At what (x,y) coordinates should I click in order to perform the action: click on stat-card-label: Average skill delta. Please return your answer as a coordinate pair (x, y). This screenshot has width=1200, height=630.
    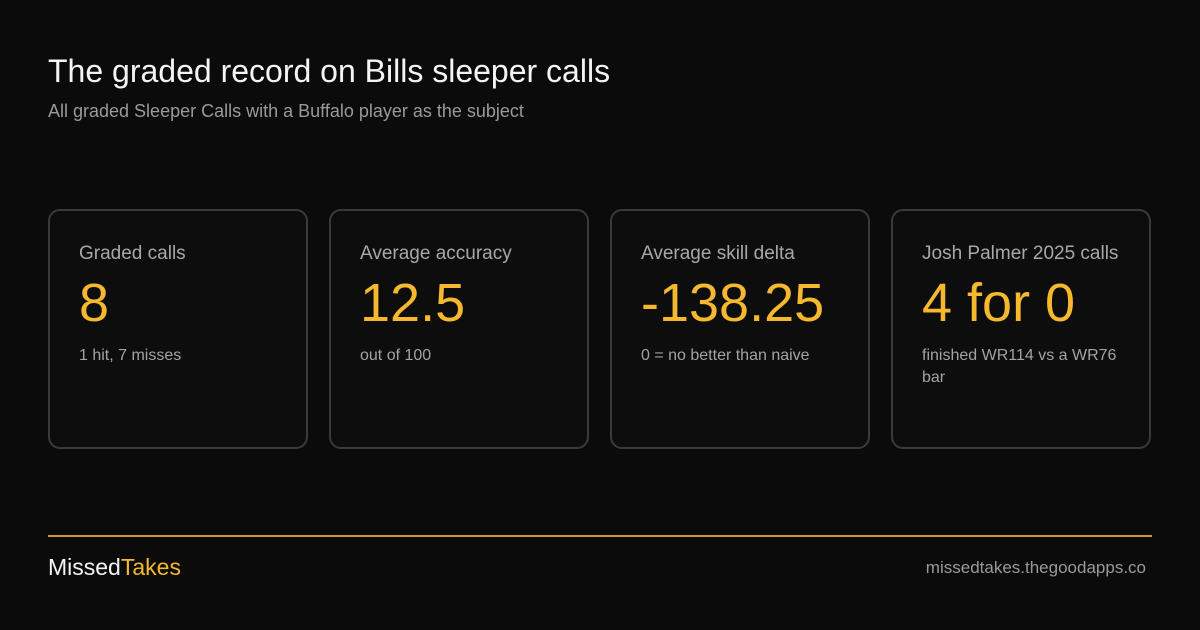
    Looking at the image, I should click on (718, 253).